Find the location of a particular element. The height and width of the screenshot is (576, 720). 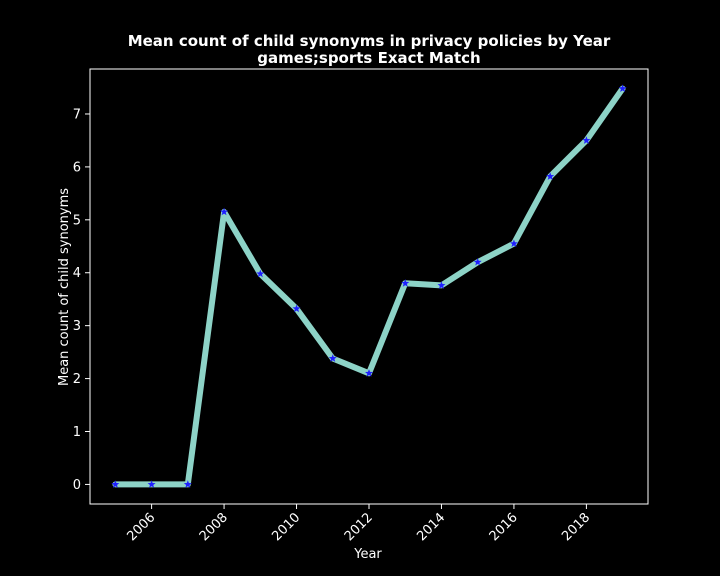

chart-subtitle: games;sports Exact Match is located at coordinates (368, 58).